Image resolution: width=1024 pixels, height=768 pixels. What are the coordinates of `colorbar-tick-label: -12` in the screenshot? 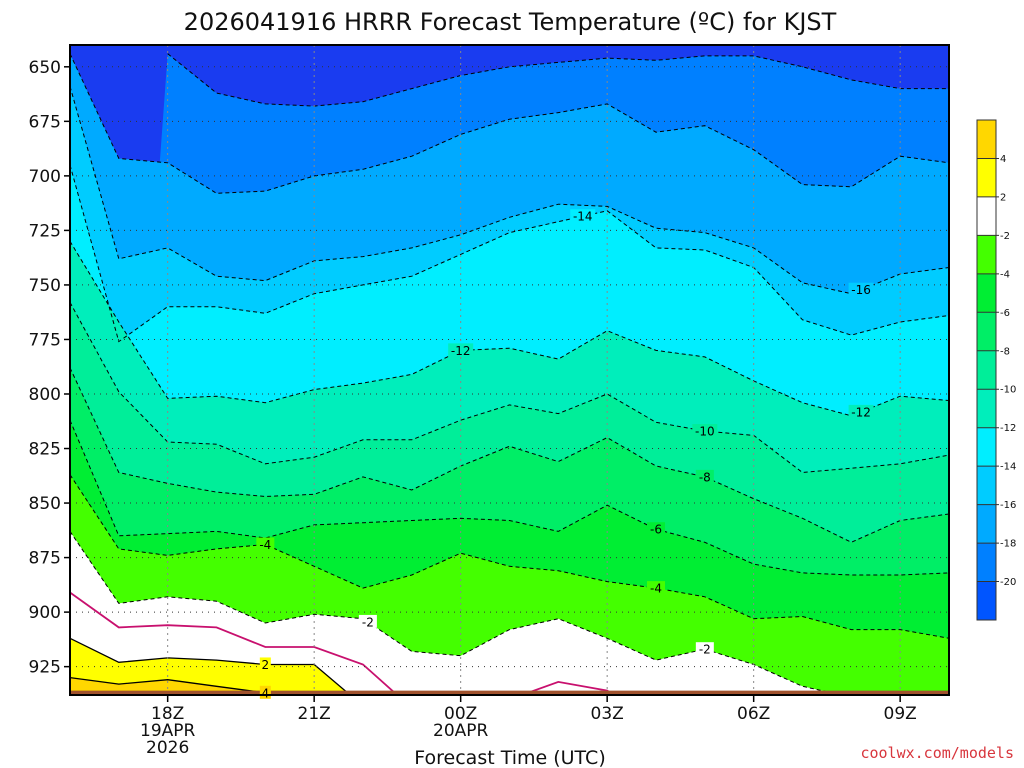 It's located at (1008, 428).